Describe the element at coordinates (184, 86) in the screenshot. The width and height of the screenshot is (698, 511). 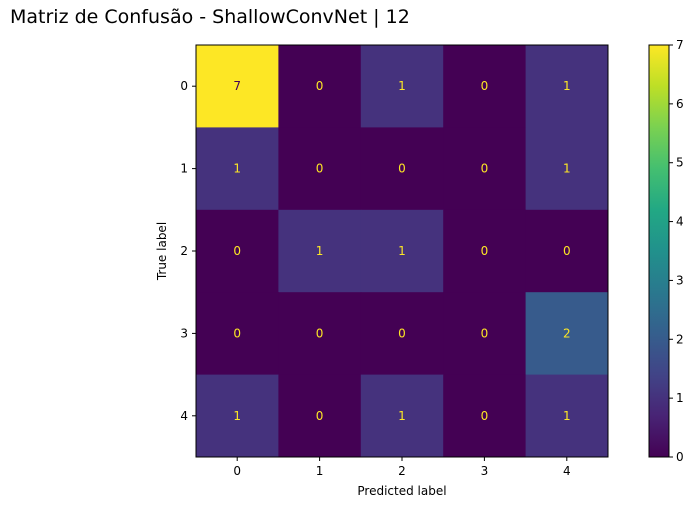
I see `y-tick-label: 0` at that location.